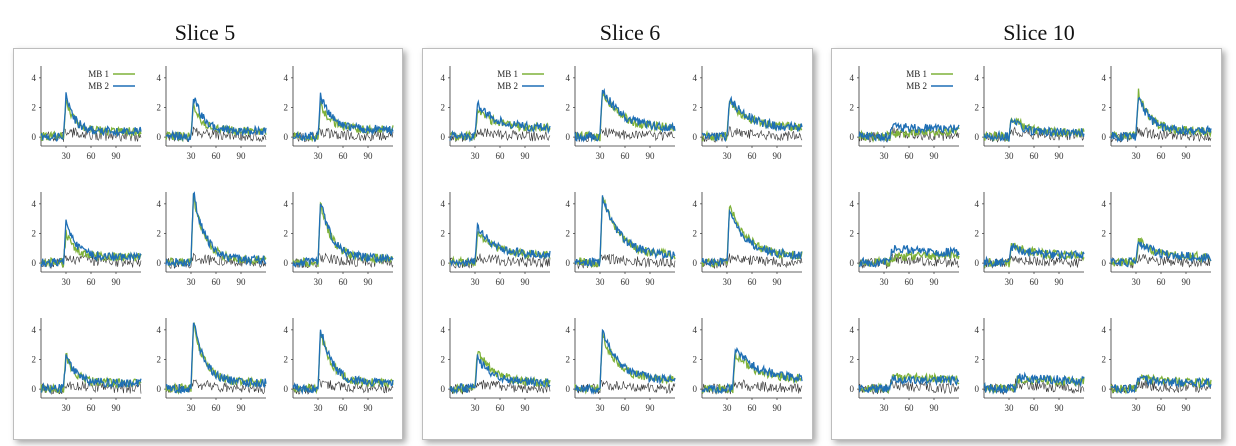 This screenshot has width=1236, height=446. What do you see at coordinates (1039, 32) in the screenshot?
I see `slice-title: Slice 10` at bounding box center [1039, 32].